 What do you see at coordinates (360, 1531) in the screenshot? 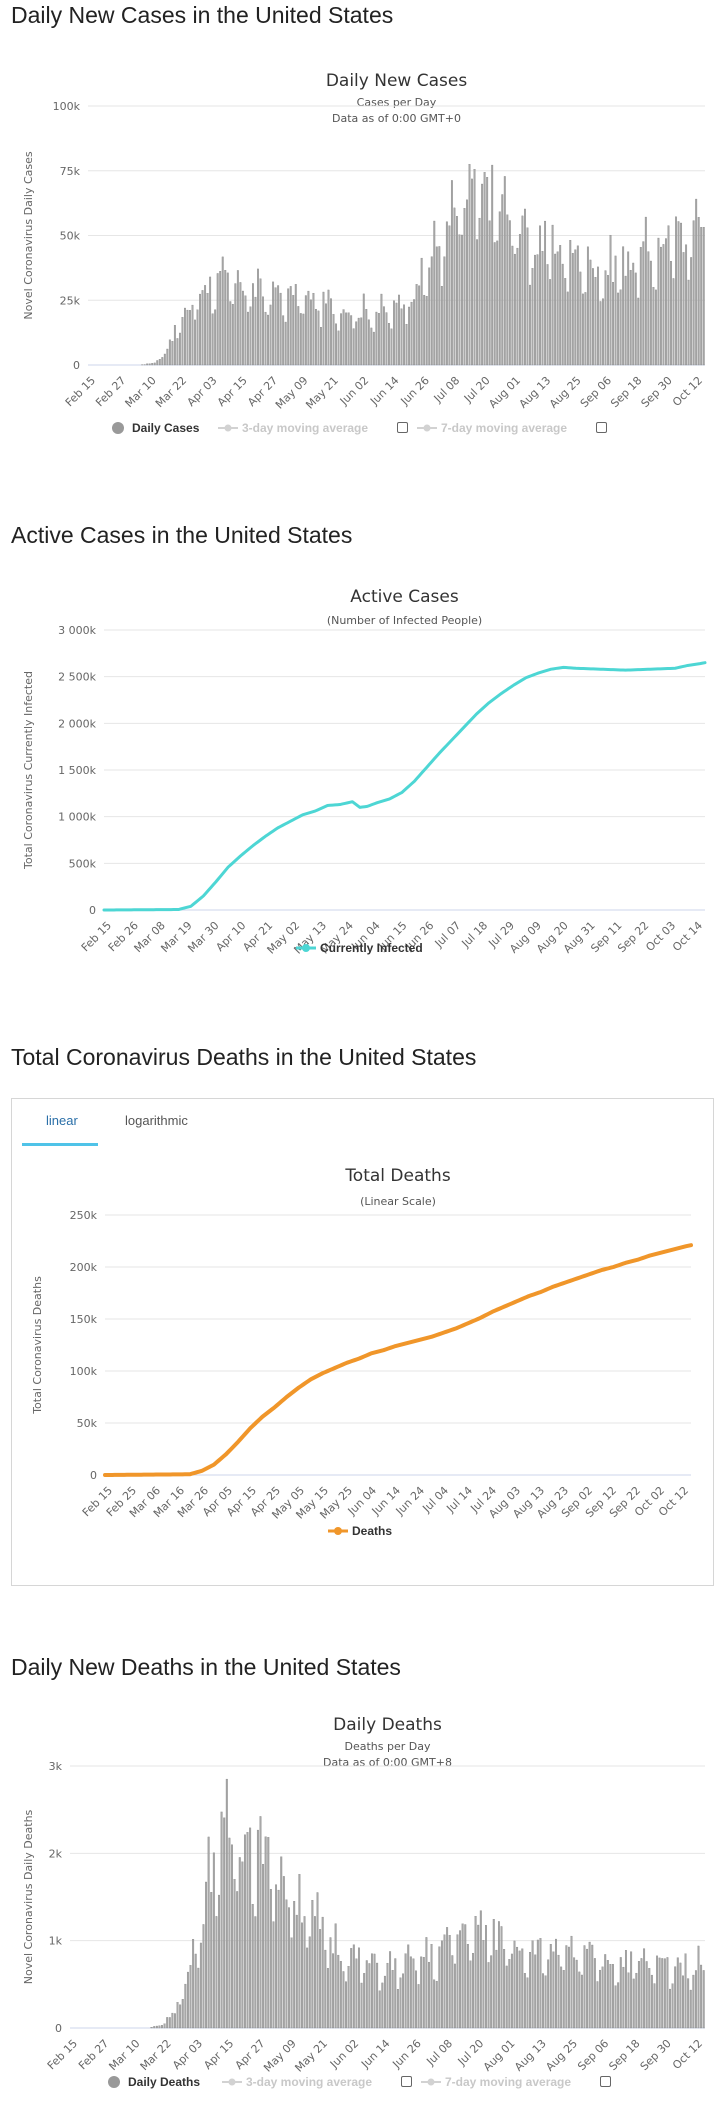
I see `legend-item-deaths: Deaths` at bounding box center [360, 1531].